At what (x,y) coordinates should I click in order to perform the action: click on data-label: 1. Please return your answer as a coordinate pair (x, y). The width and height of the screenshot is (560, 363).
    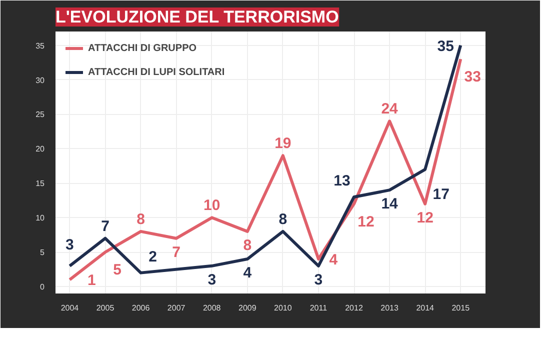
    Looking at the image, I should click on (92, 281).